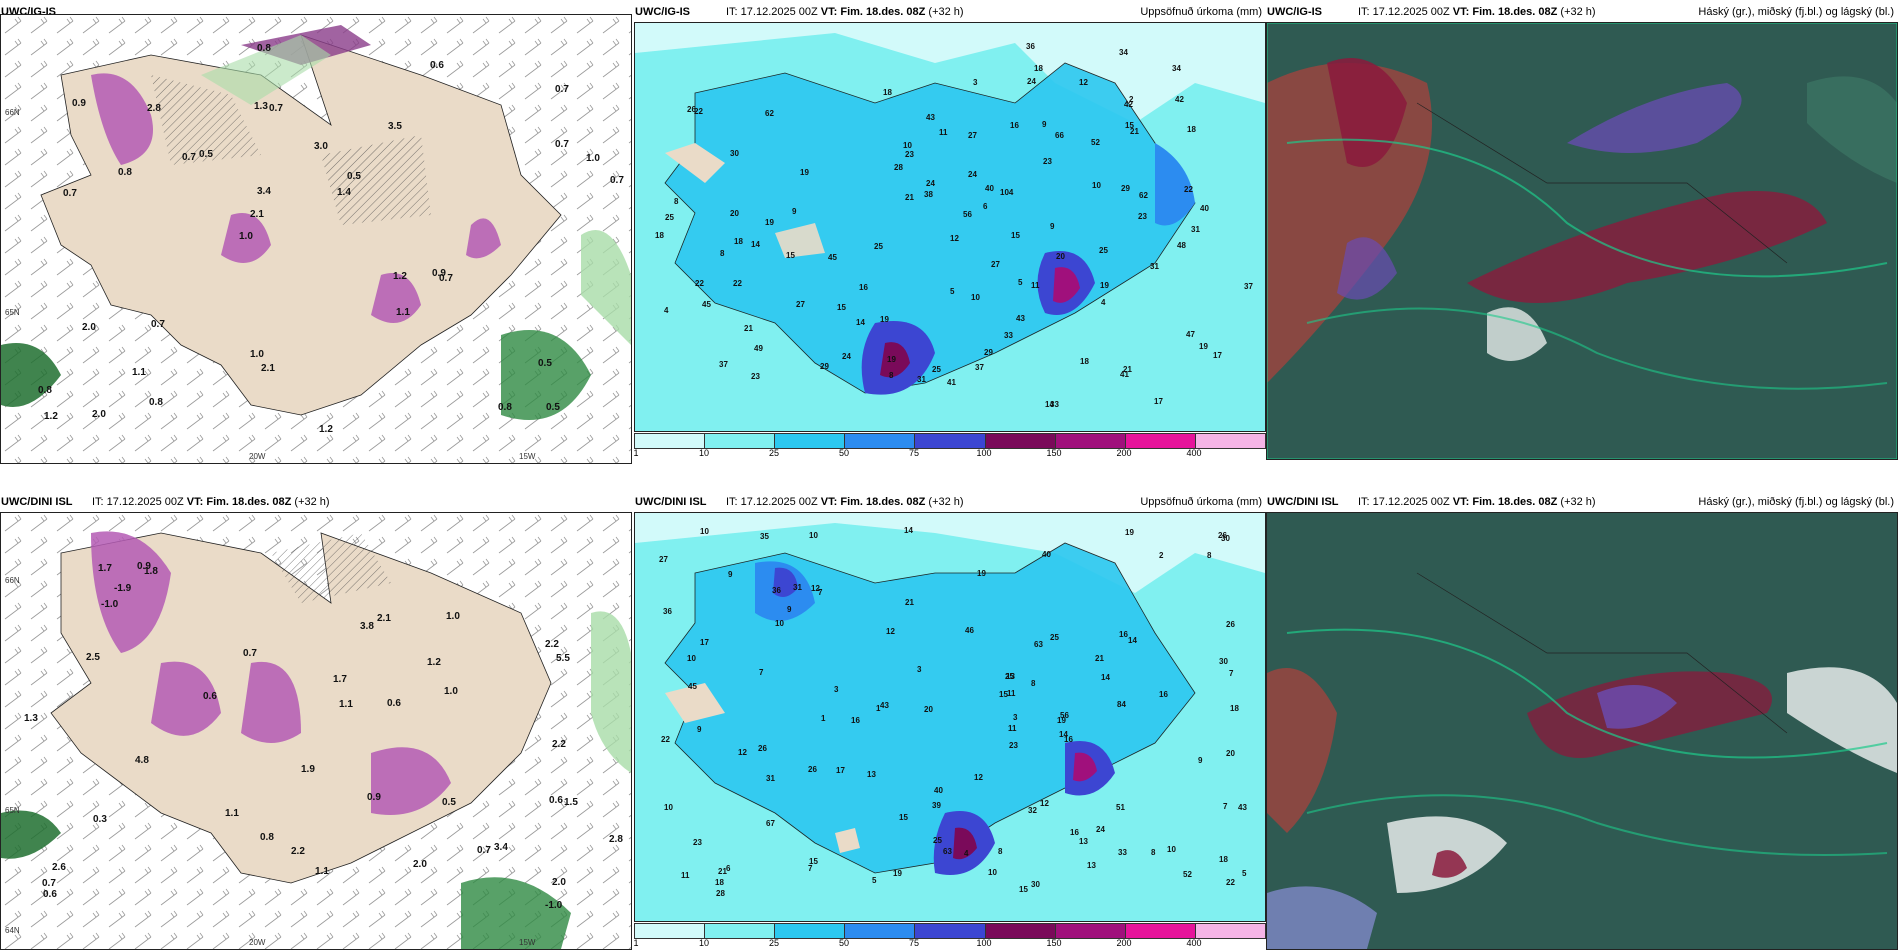  I want to click on map-value-label: 41, so click(1124, 374).